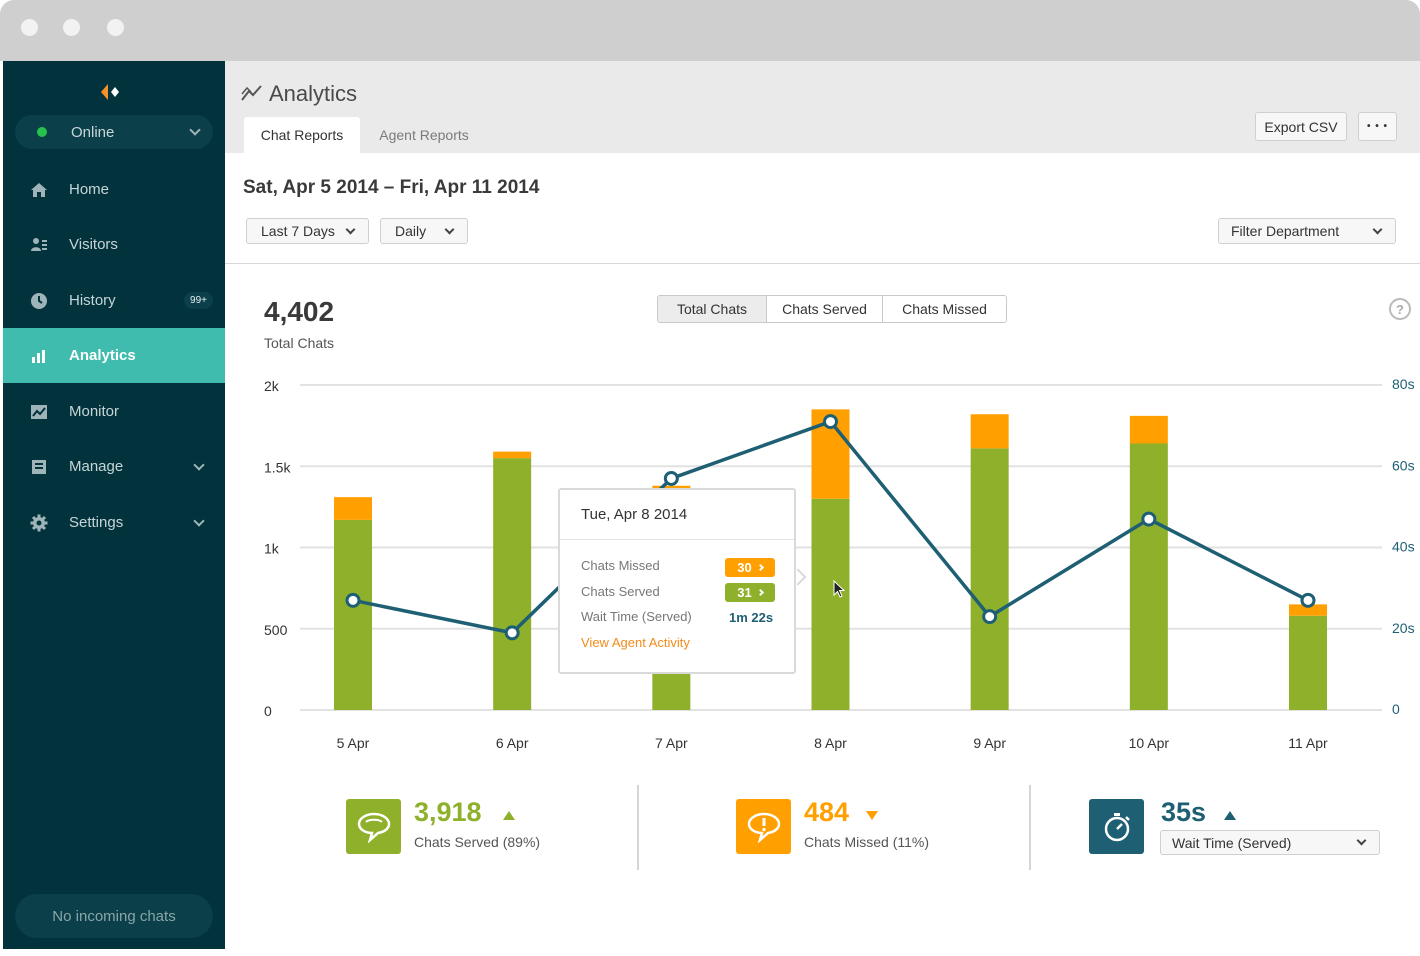 The width and height of the screenshot is (1420, 956). What do you see at coordinates (272, 549) in the screenshot?
I see `y-tick-label: 1k` at bounding box center [272, 549].